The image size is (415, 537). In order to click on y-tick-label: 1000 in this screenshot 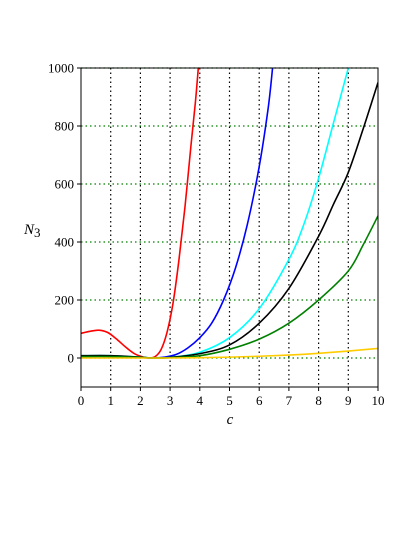, I will do `click(61, 68)`.